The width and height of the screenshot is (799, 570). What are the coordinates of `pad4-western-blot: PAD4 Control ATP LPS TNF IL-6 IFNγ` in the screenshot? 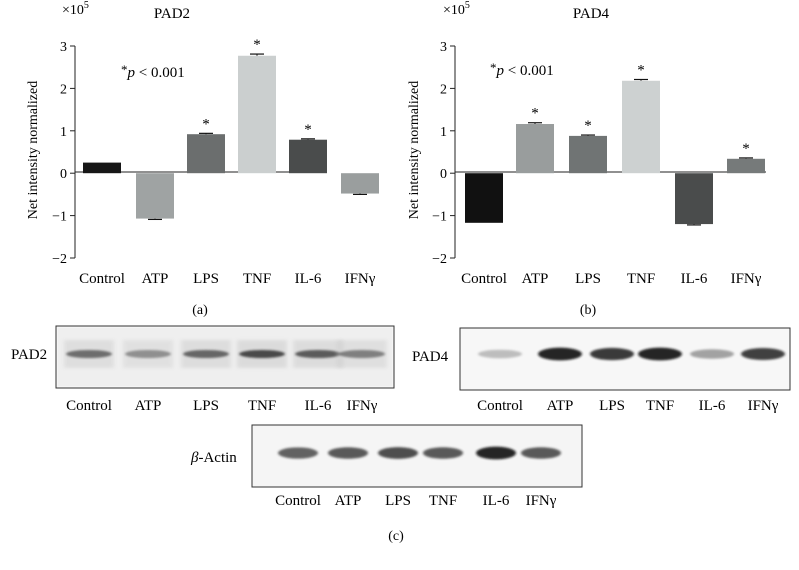 It's located at (601, 370).